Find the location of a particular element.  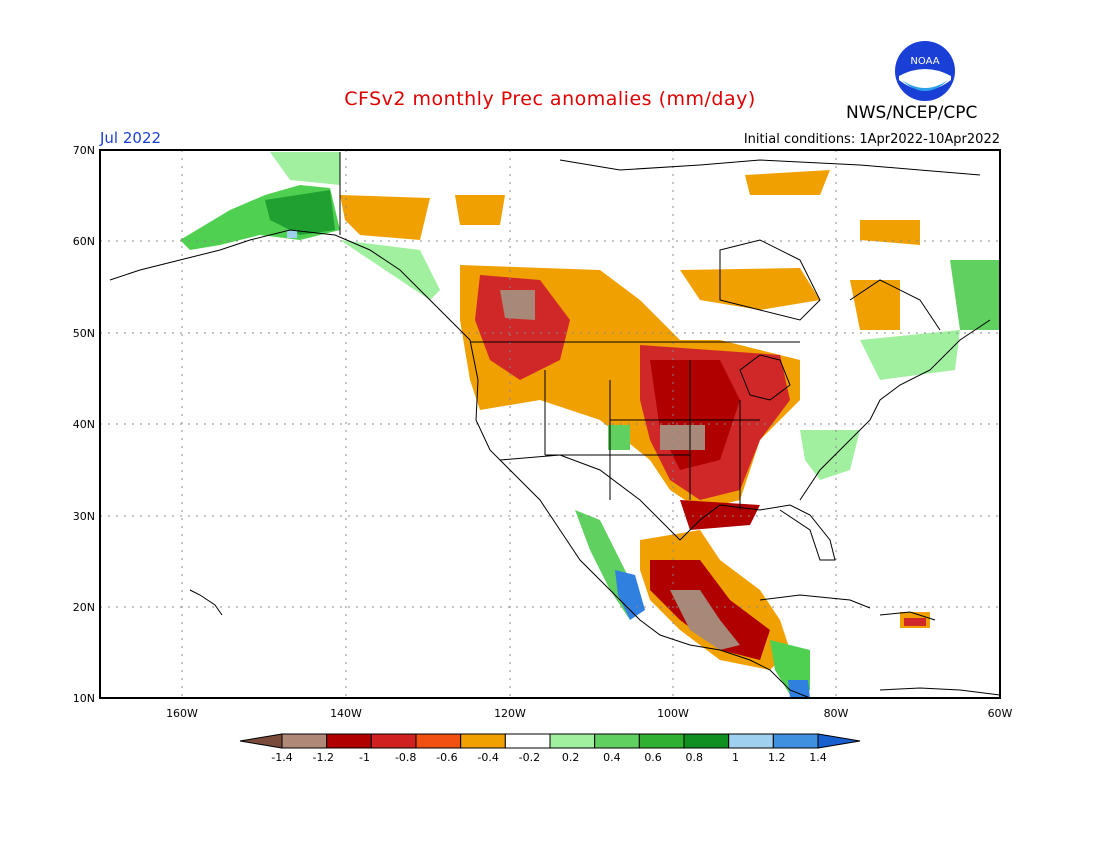

anomaly-region-southwest-green is located at coordinates (619, 437).